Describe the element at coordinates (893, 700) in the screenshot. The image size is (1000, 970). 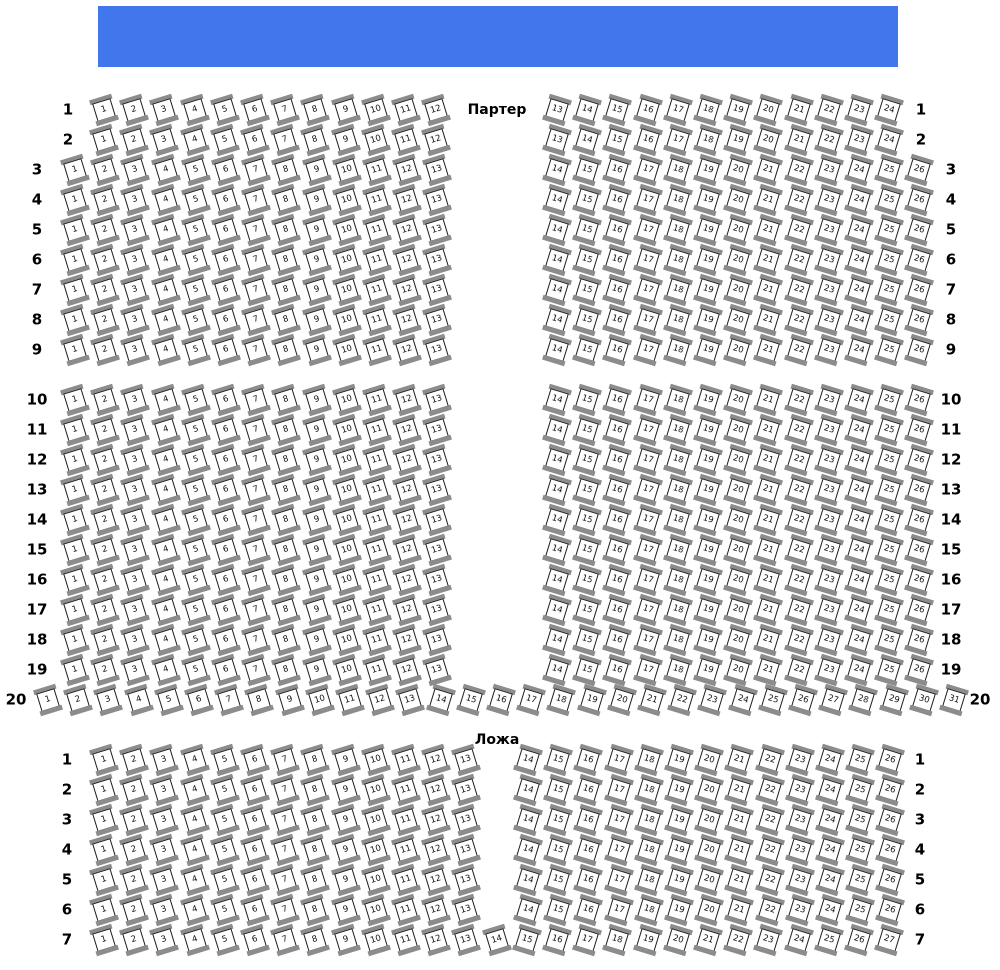
I see `seat: 29` at that location.